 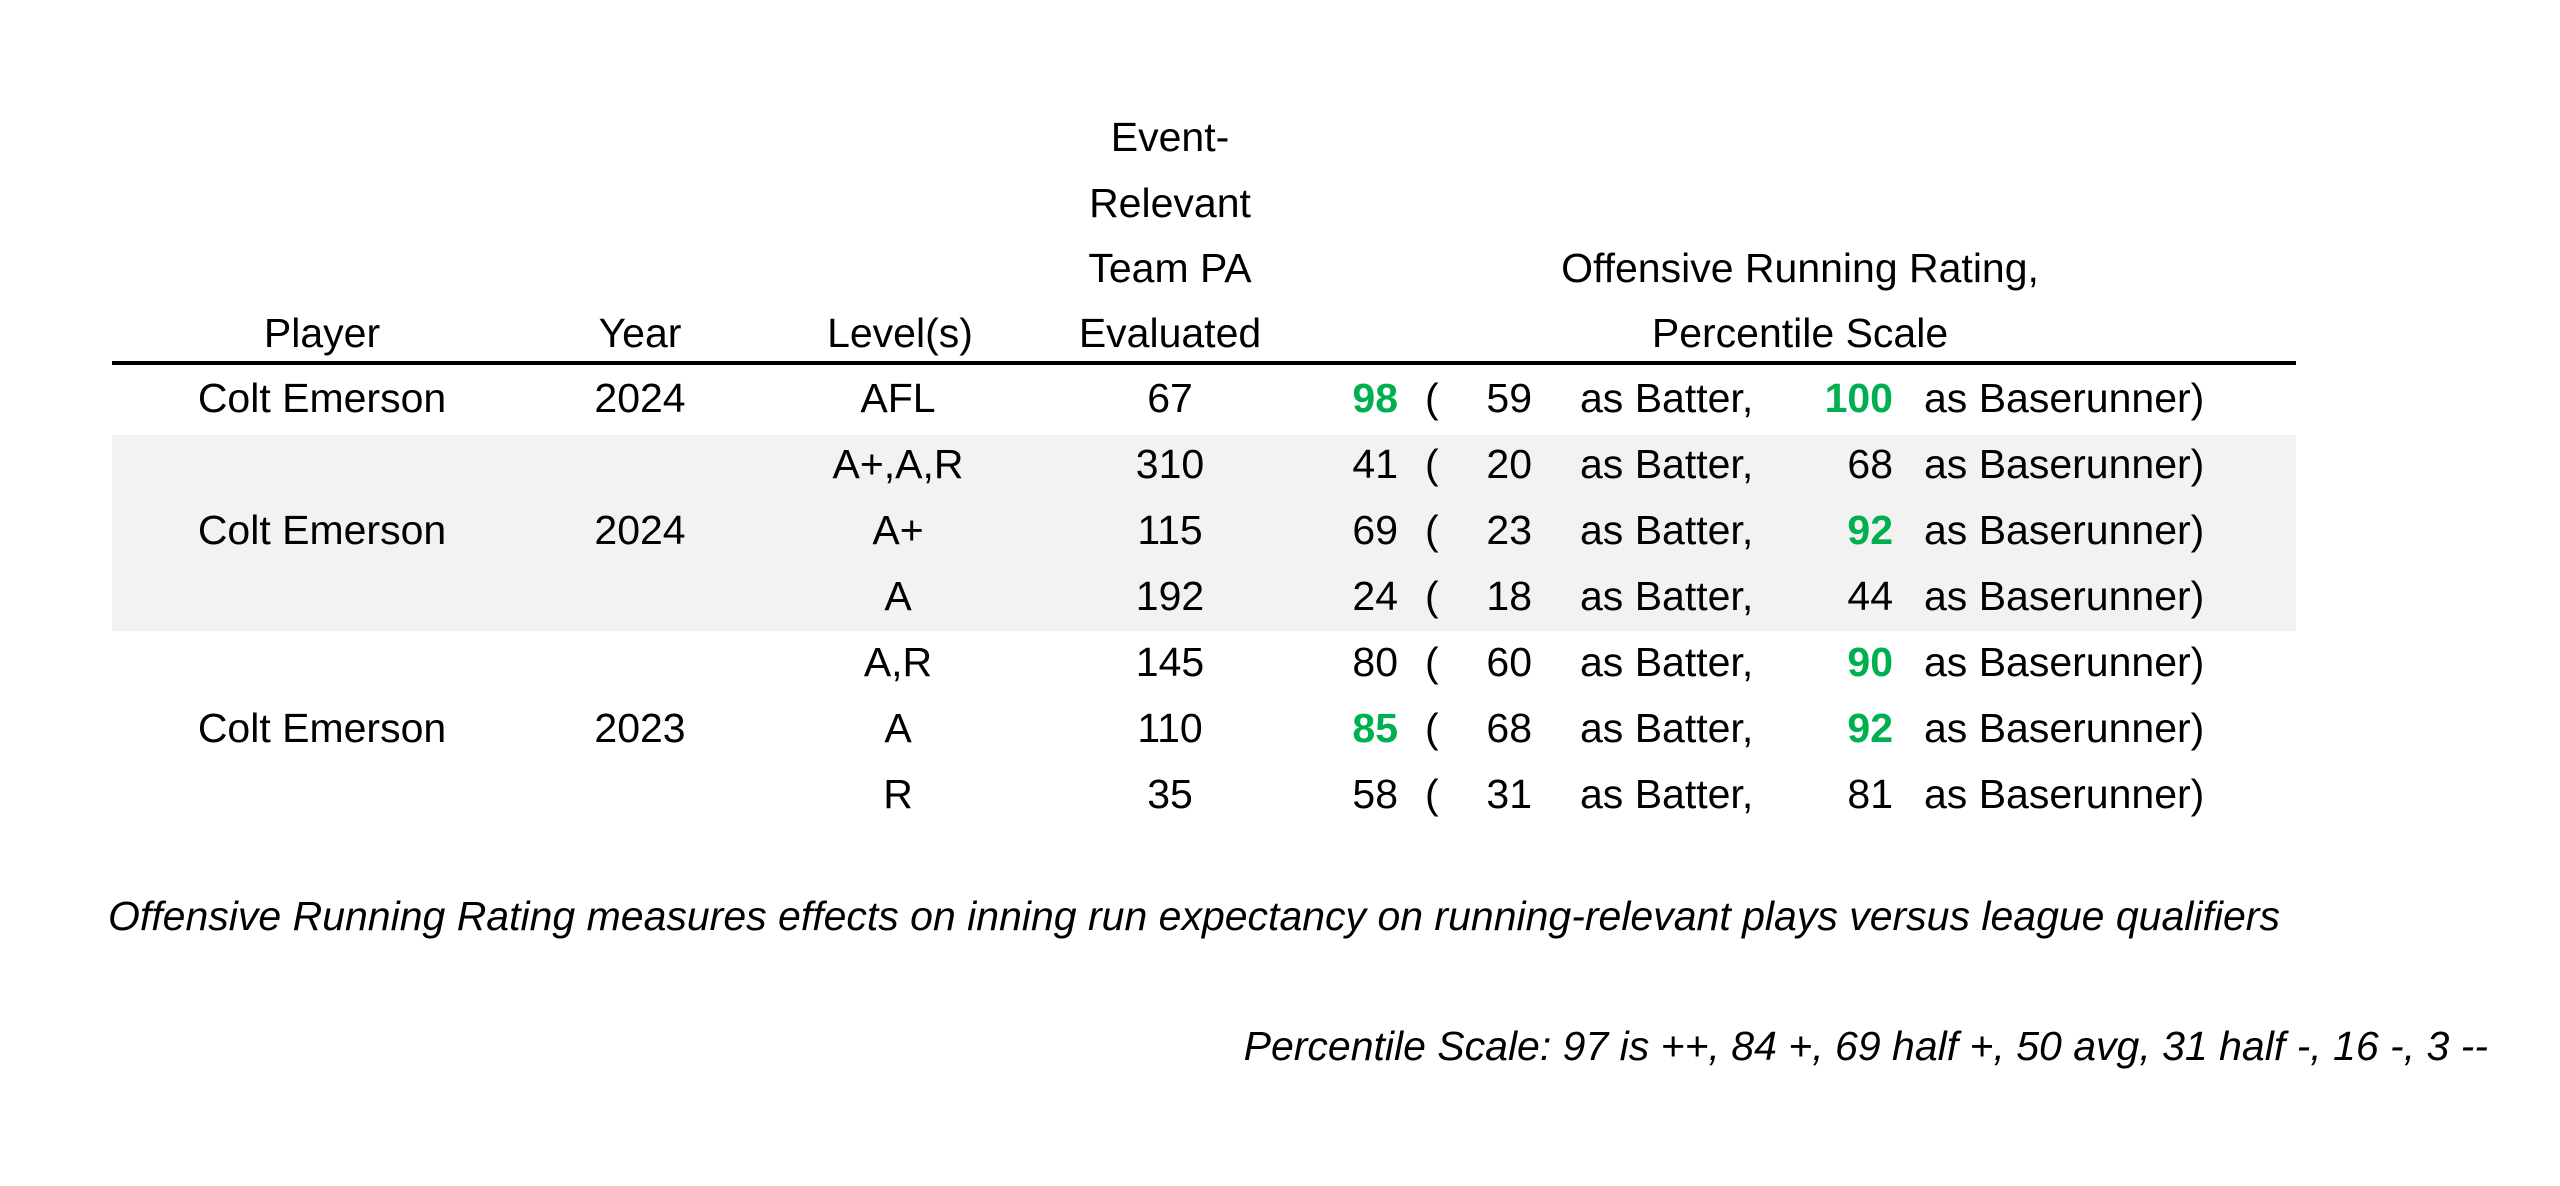 I want to click on header-pa-line2: Relevant, so click(x=1170, y=203).